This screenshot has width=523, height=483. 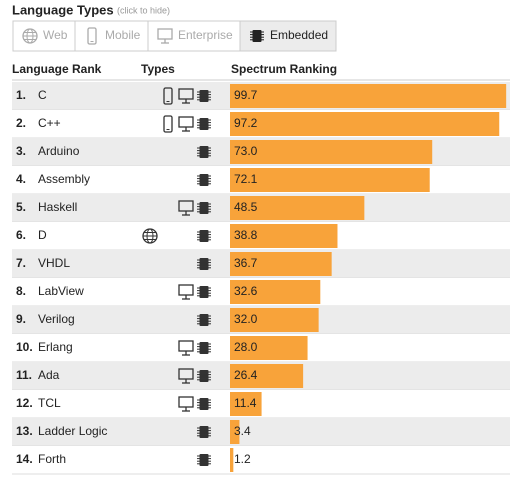 What do you see at coordinates (57, 69) in the screenshot?
I see `header: Language Rank` at bounding box center [57, 69].